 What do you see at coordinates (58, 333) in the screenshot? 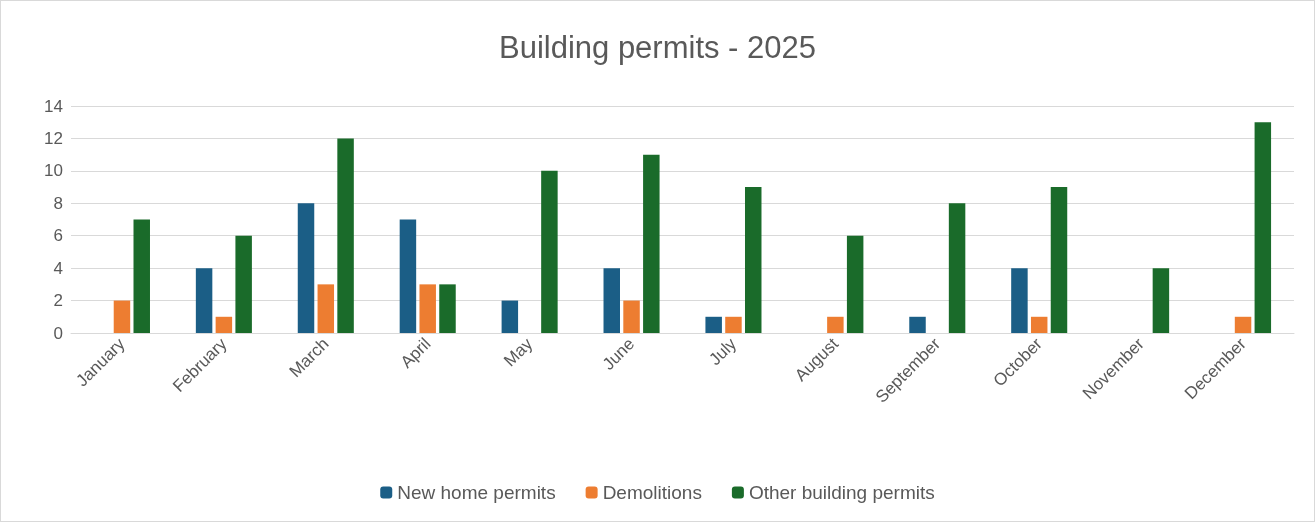
I see `y-tick-label: 0` at bounding box center [58, 333].